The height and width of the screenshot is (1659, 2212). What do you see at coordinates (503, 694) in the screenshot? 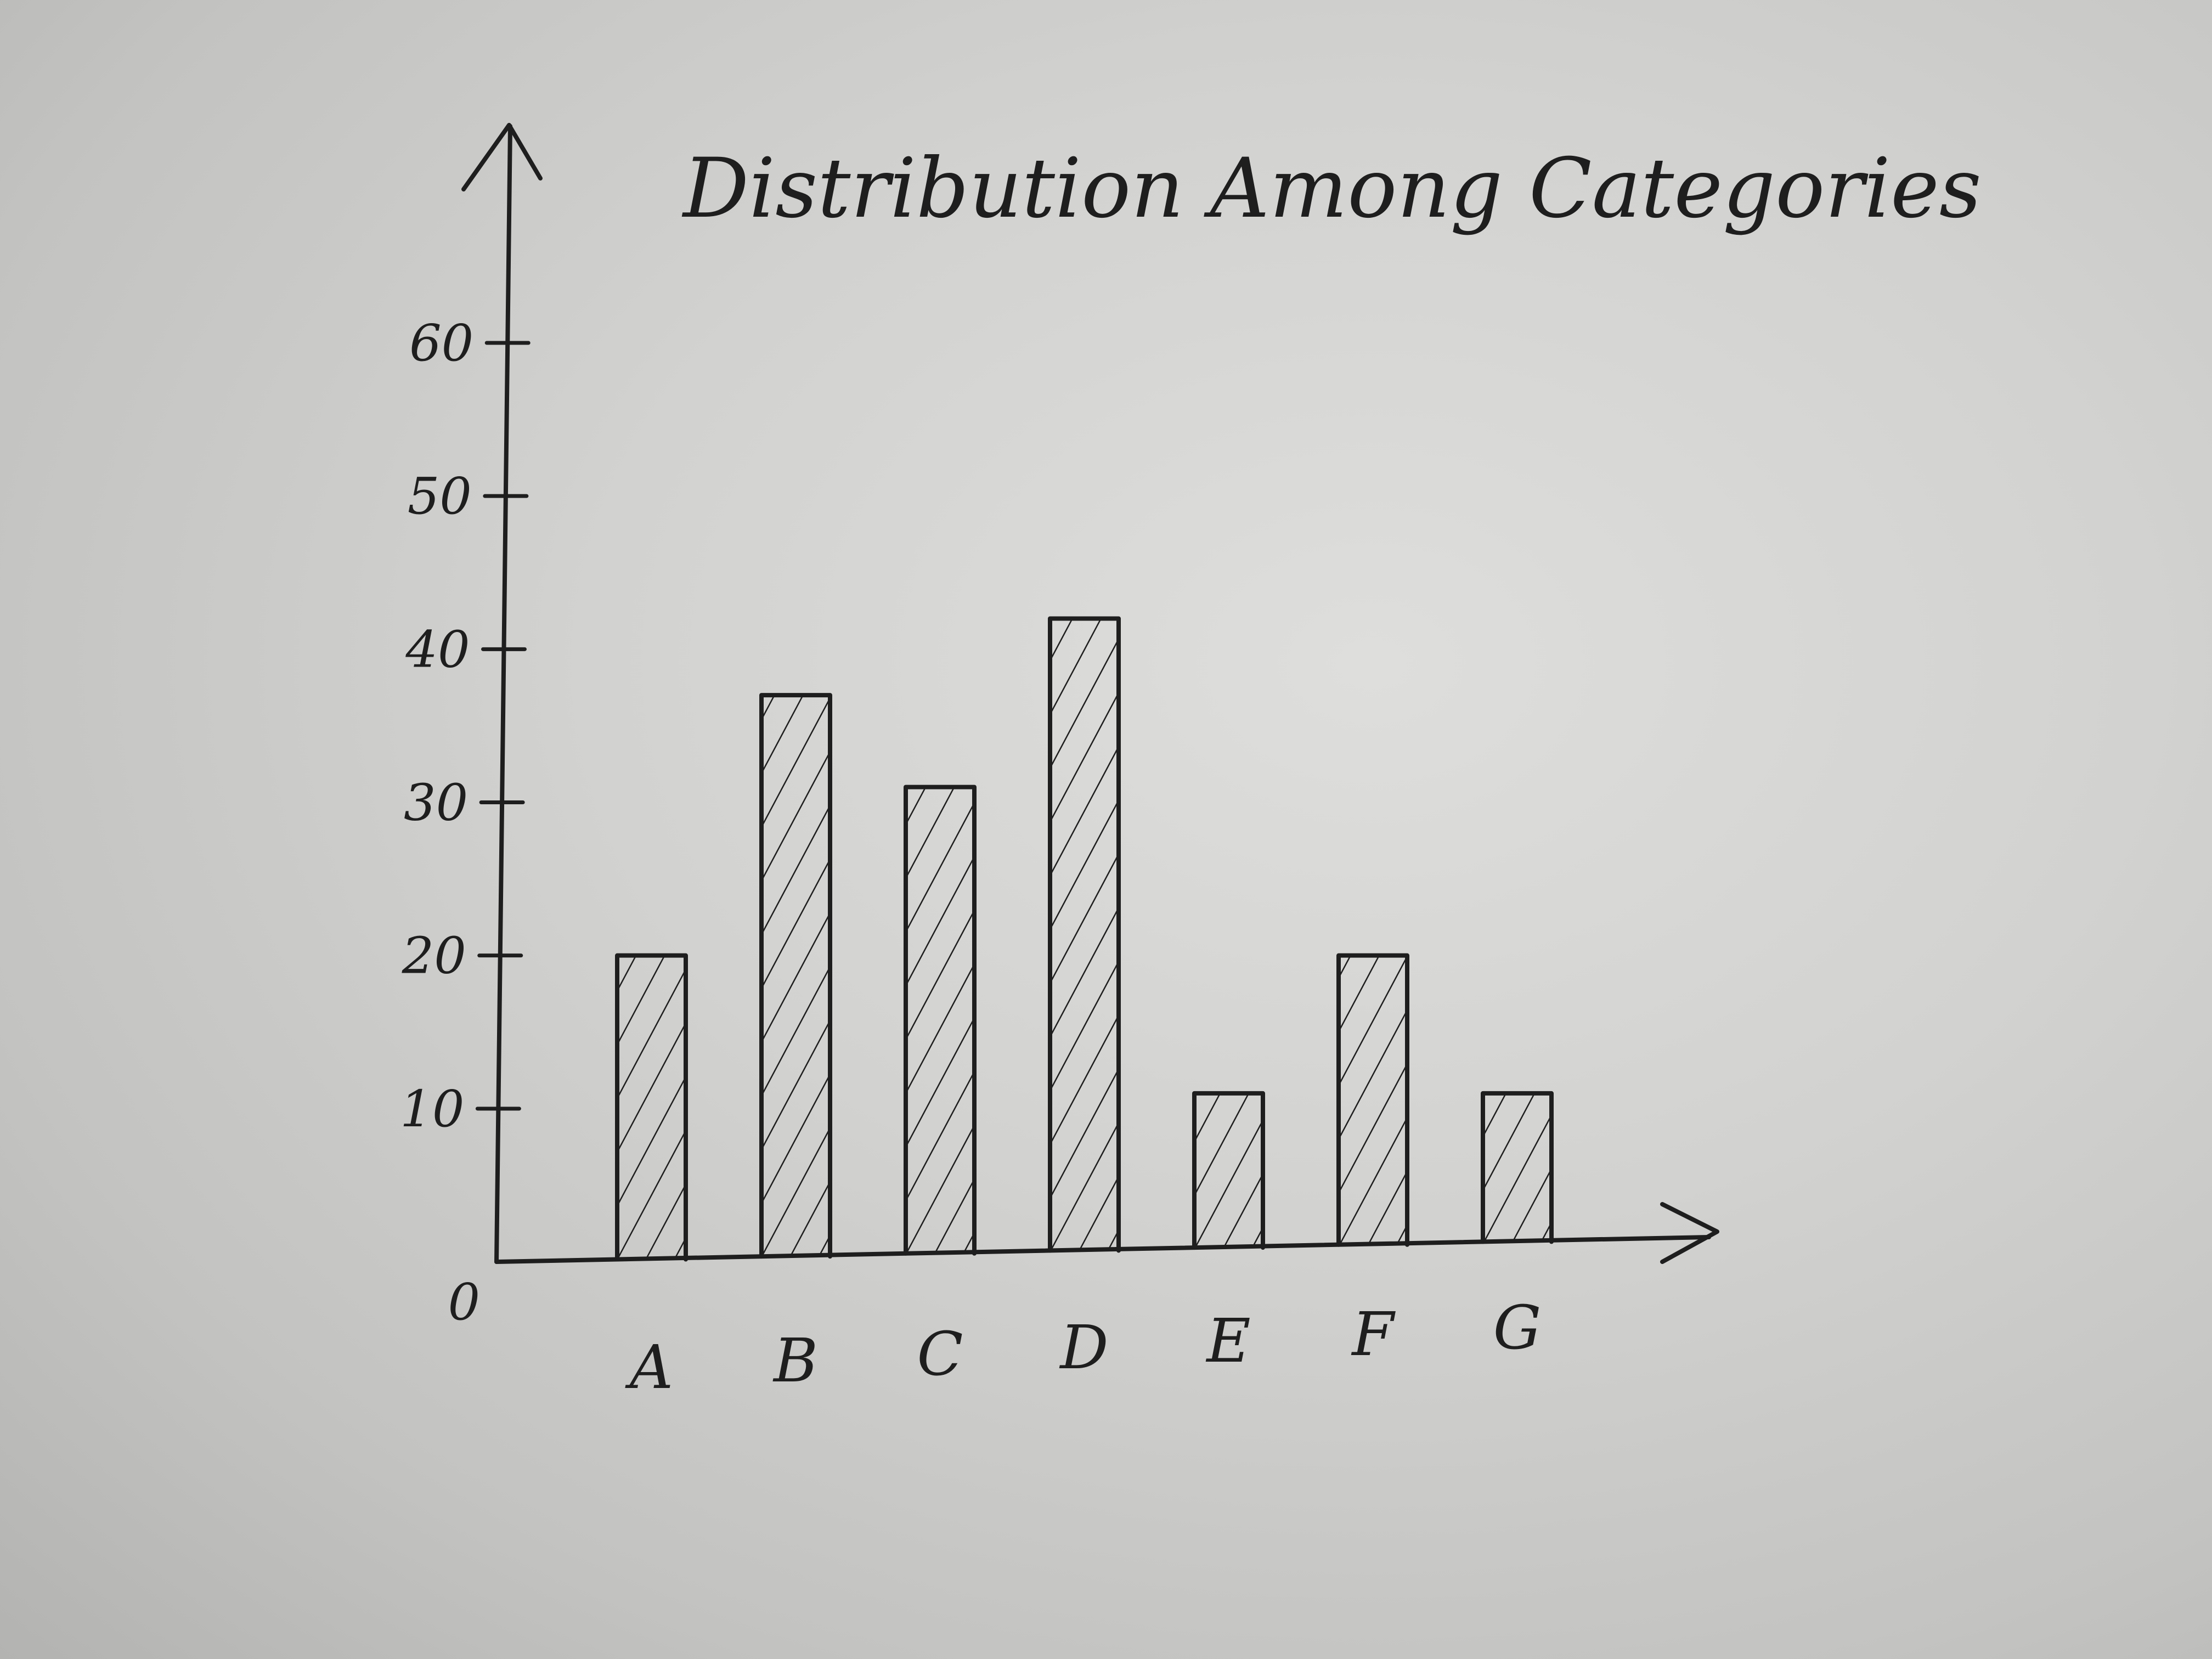
I see `y-axis` at bounding box center [503, 694].